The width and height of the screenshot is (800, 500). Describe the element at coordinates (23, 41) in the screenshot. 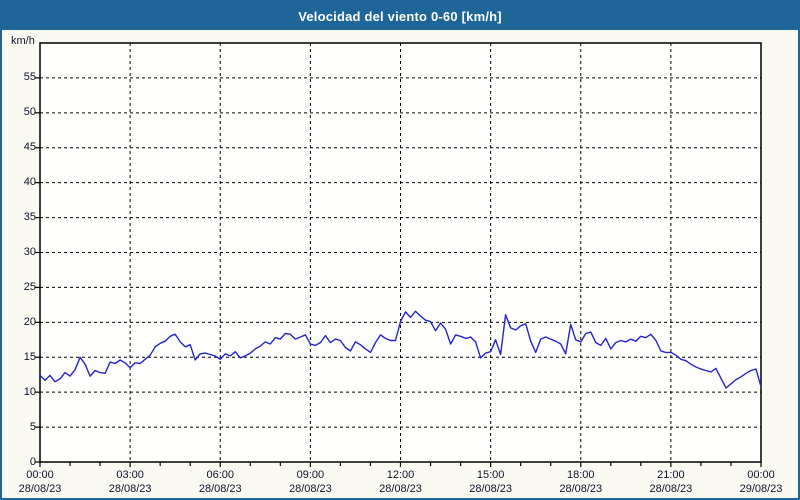

I see `y-axis-unit-label: km/h` at that location.